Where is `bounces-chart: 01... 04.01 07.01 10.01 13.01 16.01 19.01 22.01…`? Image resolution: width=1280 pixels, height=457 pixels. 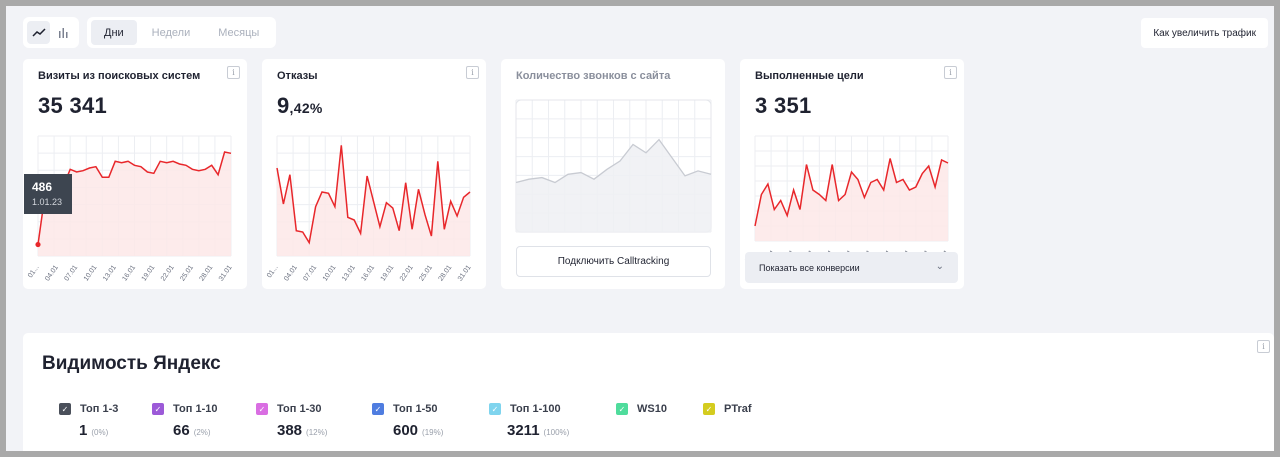
bounces-chart: 01... 04.01 07.01 10.01 13.01 16.01 19.01 22.01… is located at coordinates (369, 209).